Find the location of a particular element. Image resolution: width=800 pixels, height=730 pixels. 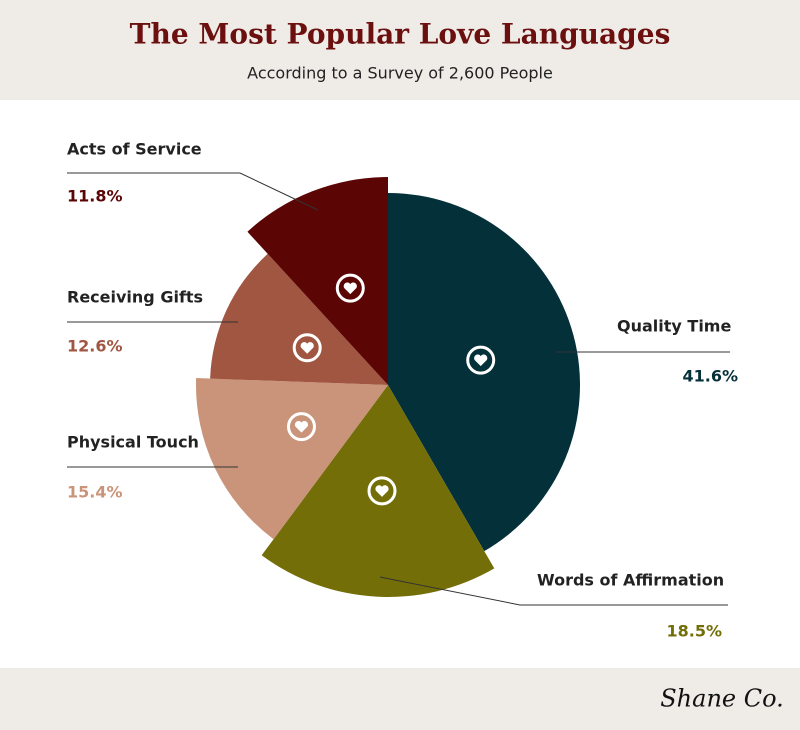

value-label: 15.4% is located at coordinates (95, 492).